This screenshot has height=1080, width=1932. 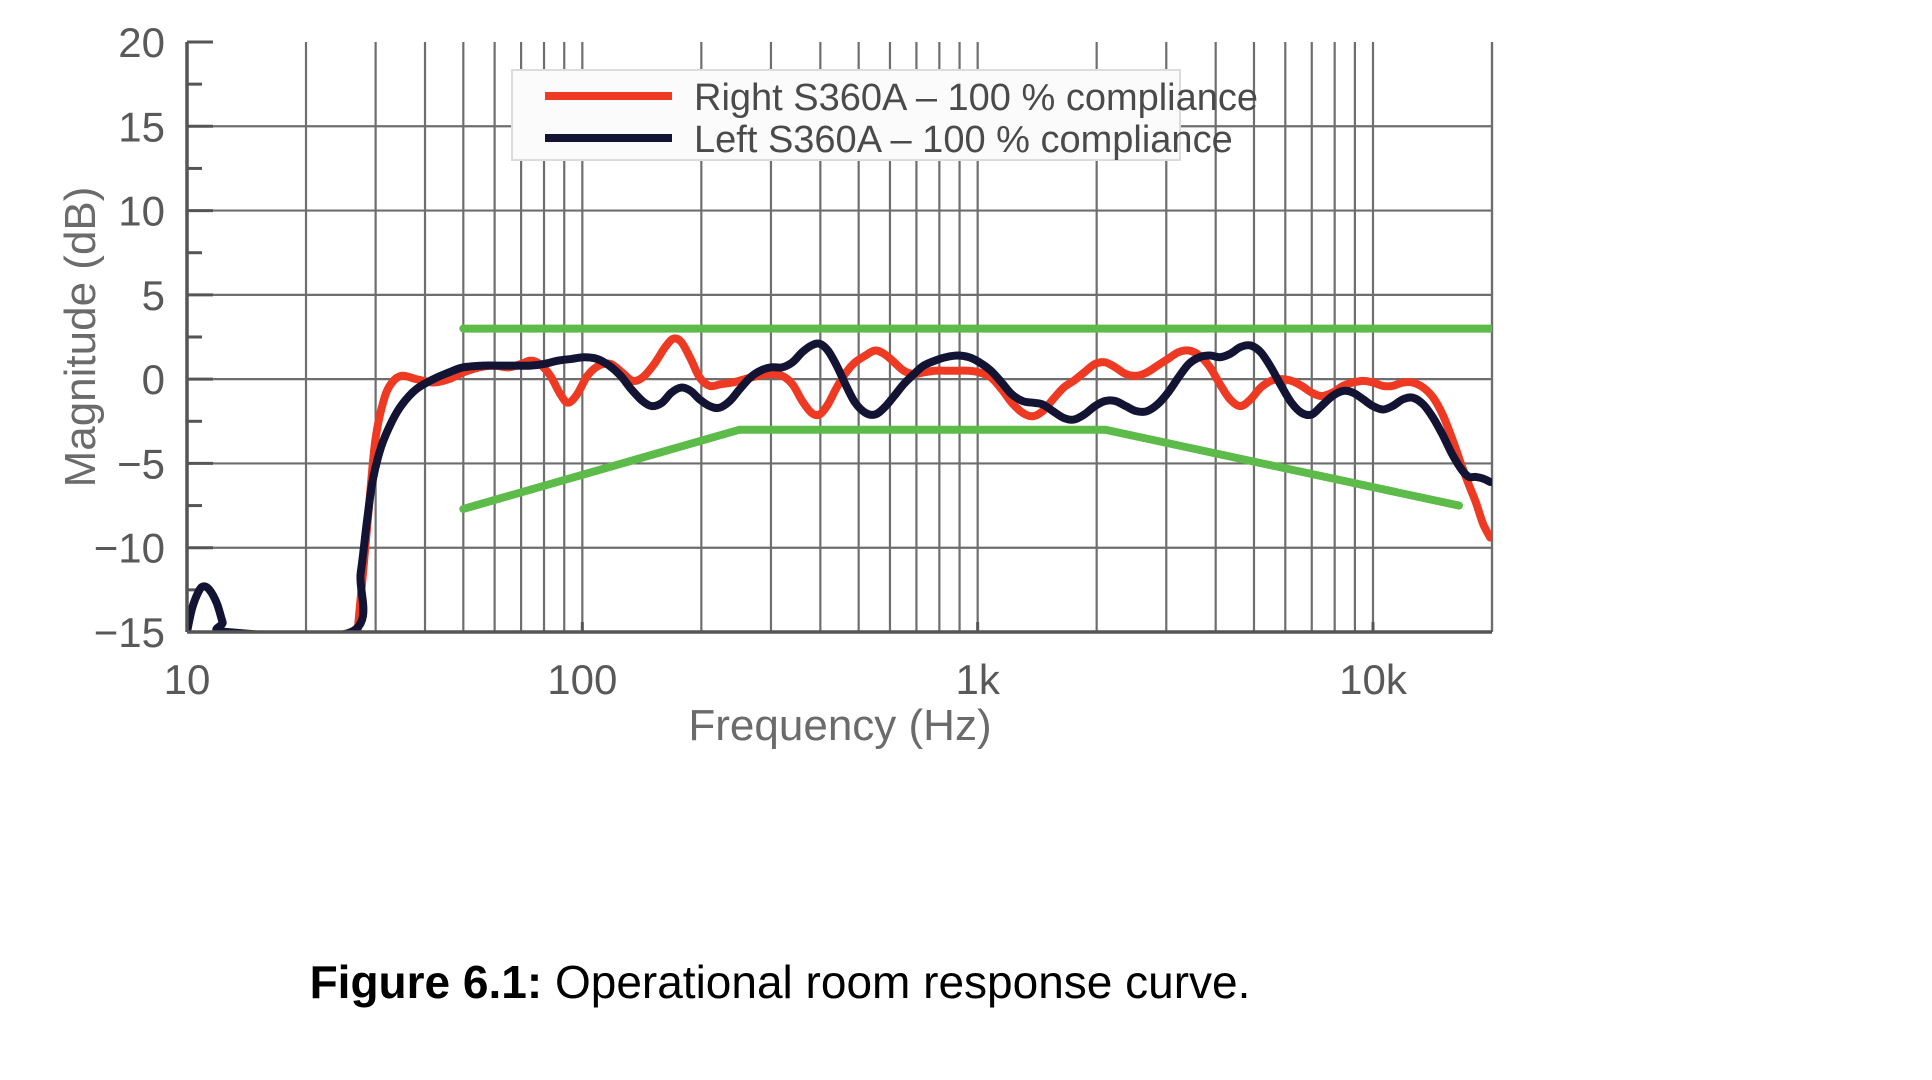 I want to click on x-axis-tick-labels: 10 100 1k 10k, so click(x=786, y=679).